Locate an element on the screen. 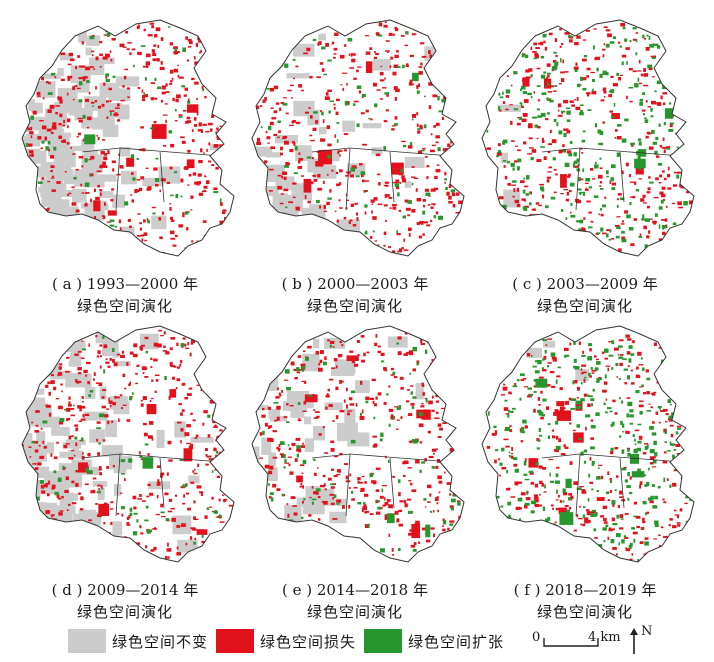 The height and width of the screenshot is (662, 714). panel-c-period: ( c ) 2003—2009 年 is located at coordinates (585, 284).